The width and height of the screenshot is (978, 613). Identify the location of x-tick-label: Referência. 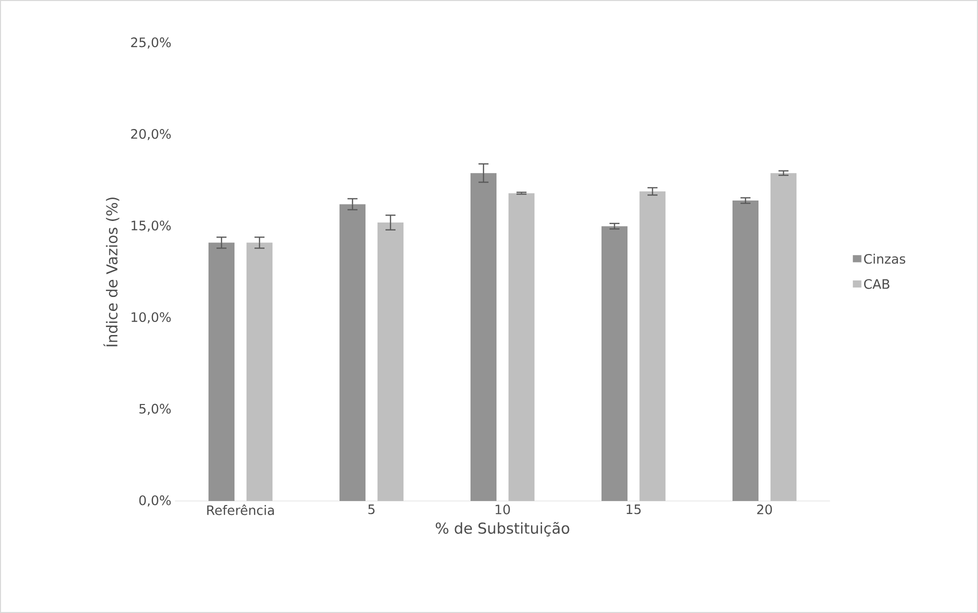
(240, 510).